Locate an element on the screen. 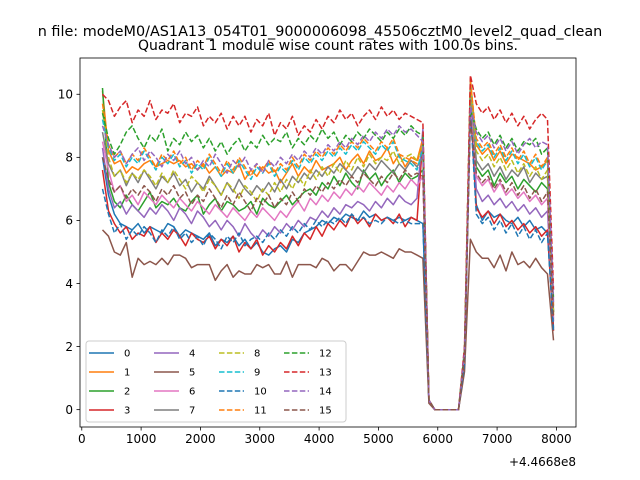 The width and height of the screenshot is (640, 480). legend-label-3: 3 is located at coordinates (127, 411).